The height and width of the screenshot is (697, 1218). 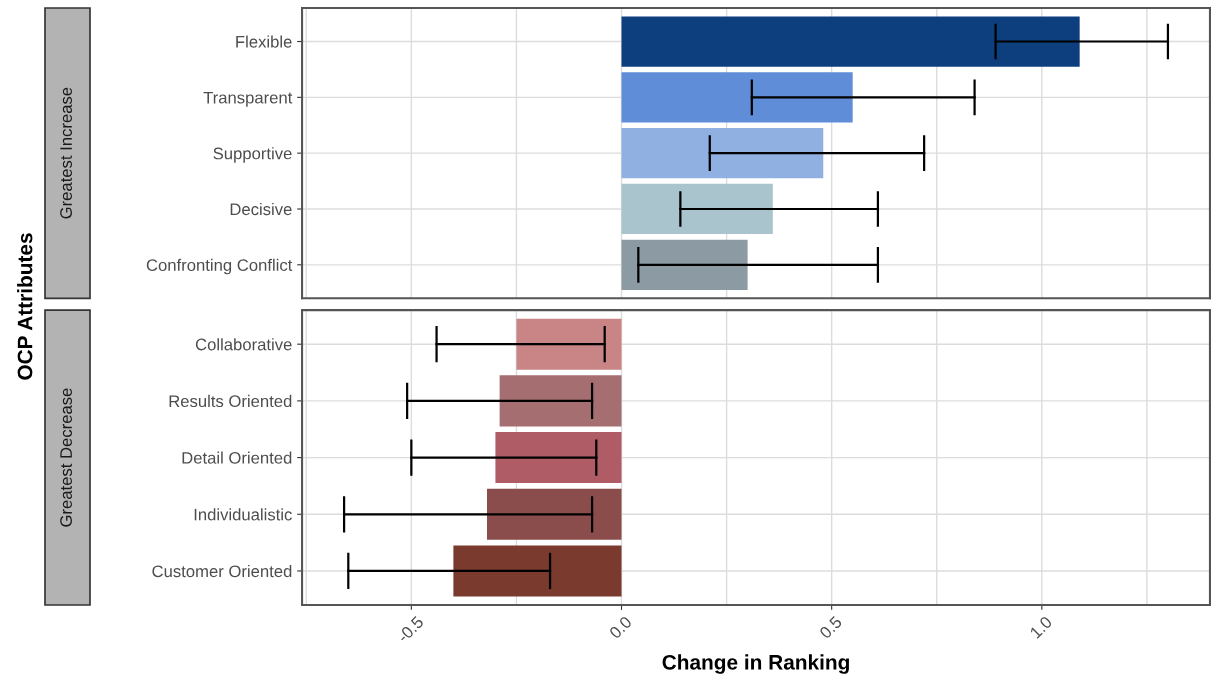 What do you see at coordinates (261, 209) in the screenshot?
I see `y-tick-label: Decisive` at bounding box center [261, 209].